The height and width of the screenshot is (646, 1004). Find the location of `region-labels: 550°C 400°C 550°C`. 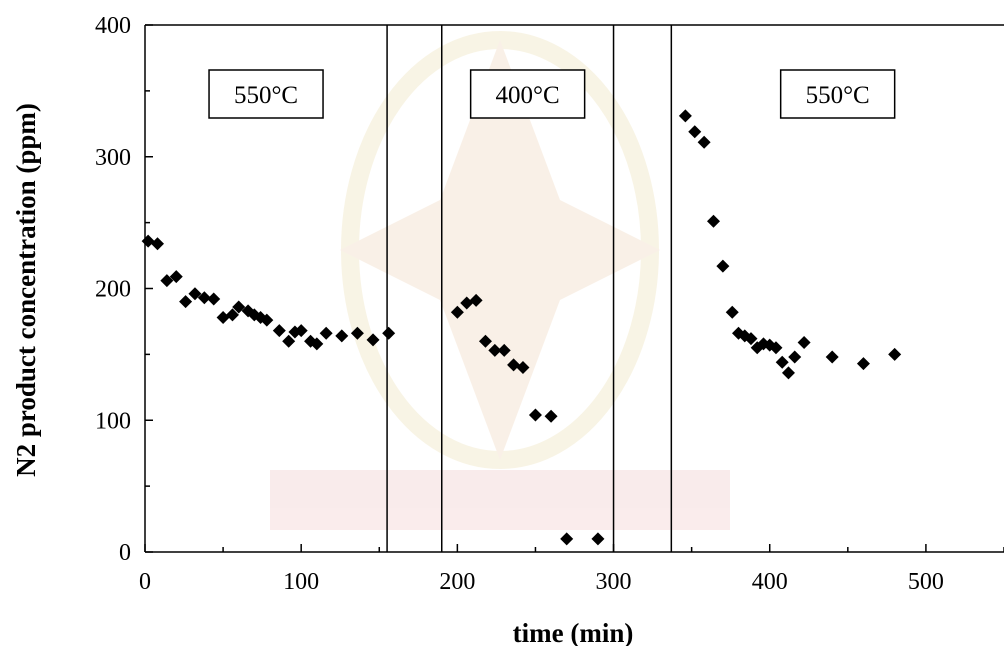

region-labels: 550°C 400°C 550°C is located at coordinates (552, 94).